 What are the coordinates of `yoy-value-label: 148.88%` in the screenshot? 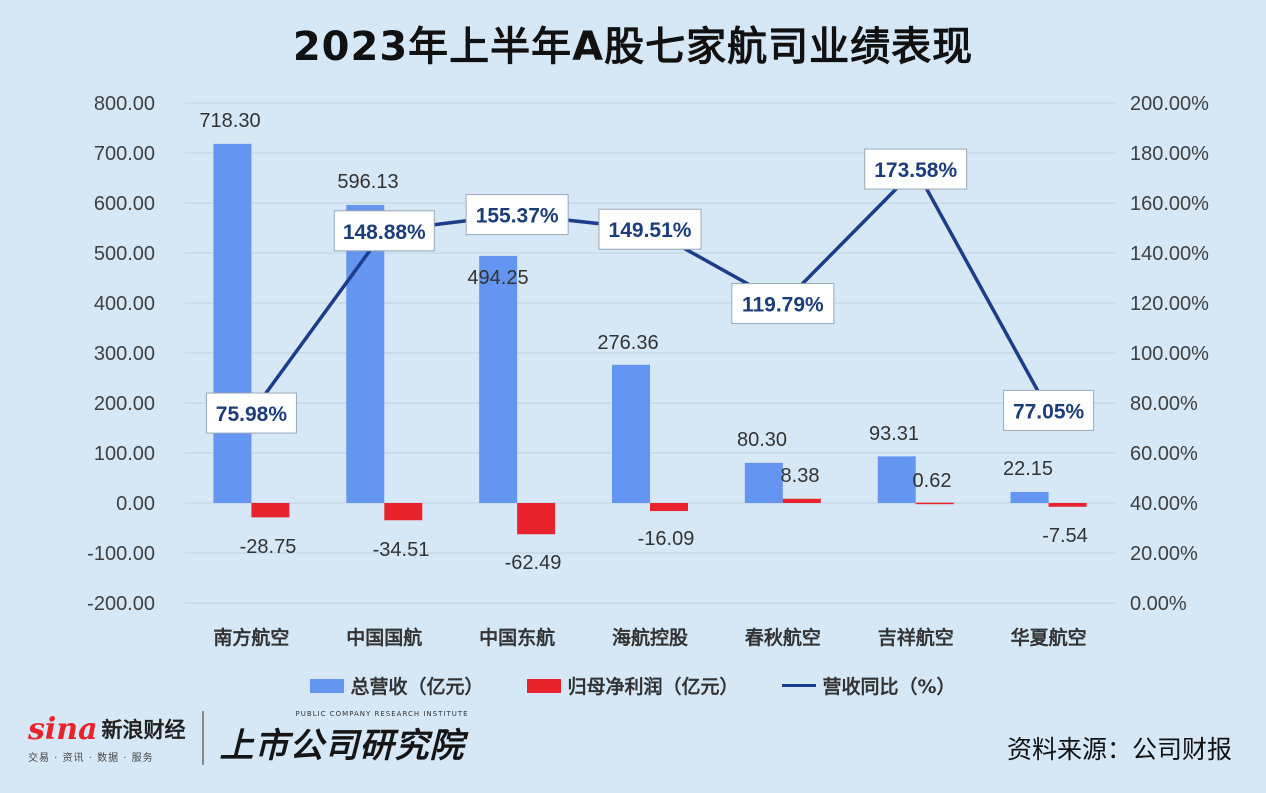 It's located at (384, 232).